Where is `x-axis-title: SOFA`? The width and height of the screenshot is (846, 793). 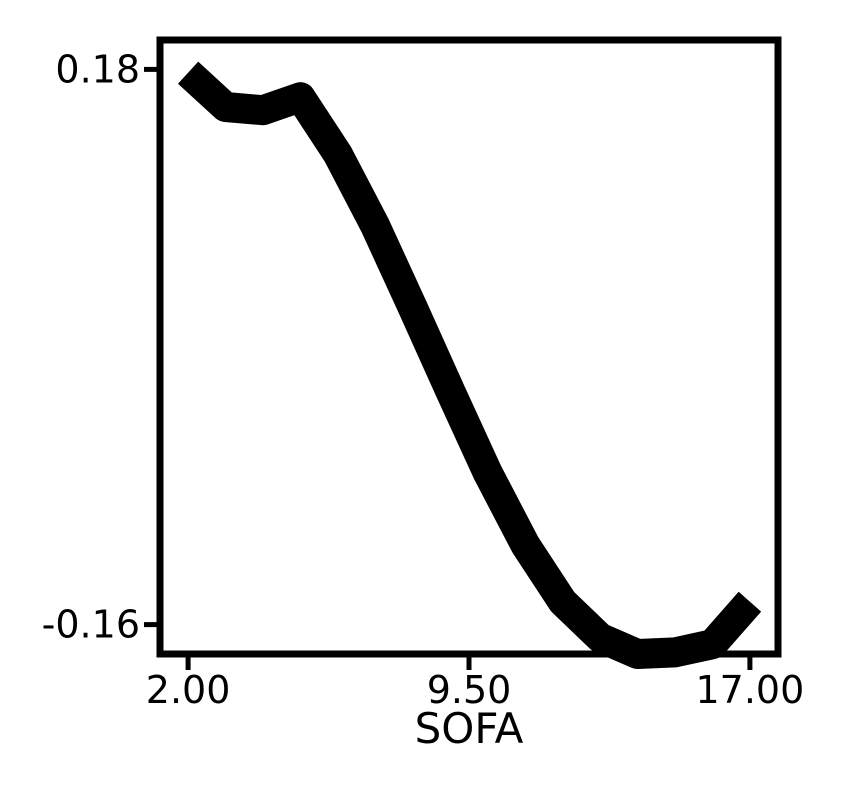
x-axis-title: SOFA is located at coordinates (469, 728).